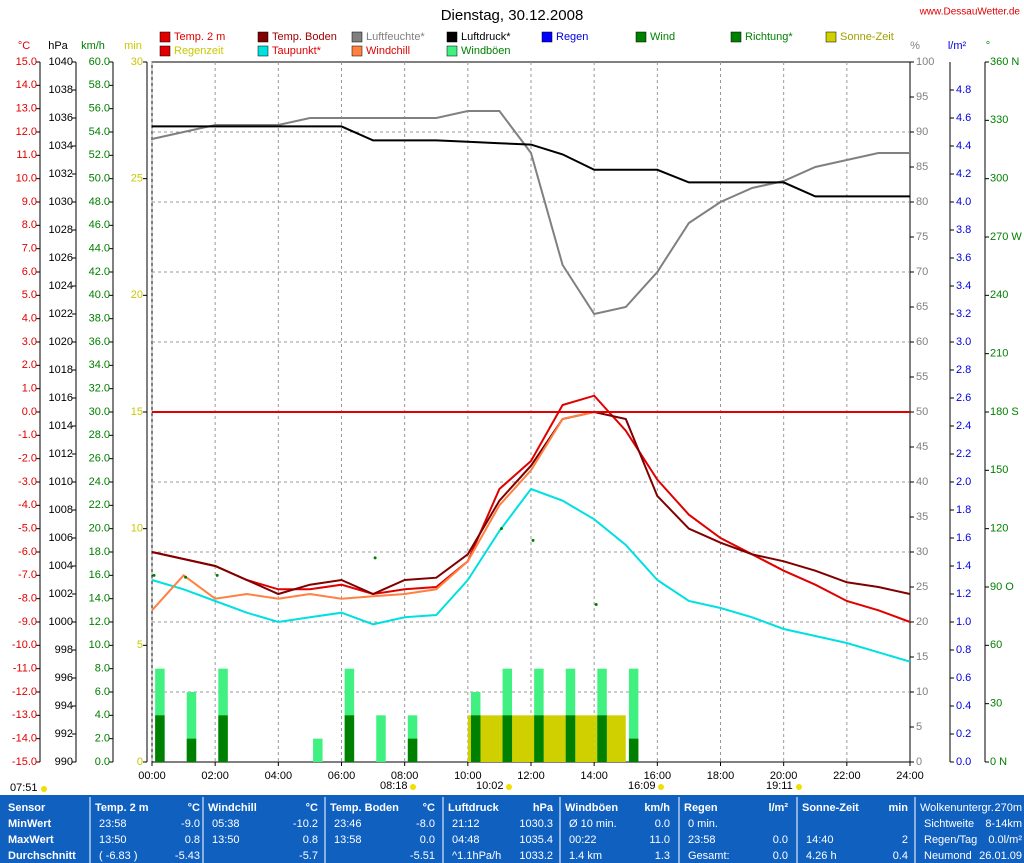  What do you see at coordinates (963, 258) in the screenshot?
I see `y-tick-label: 3.6` at bounding box center [963, 258].